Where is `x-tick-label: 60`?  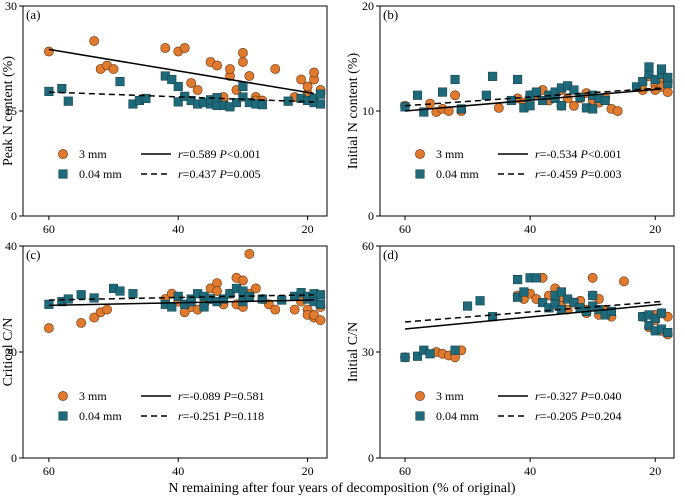
x-tick-label: 60 is located at coordinates (405, 229).